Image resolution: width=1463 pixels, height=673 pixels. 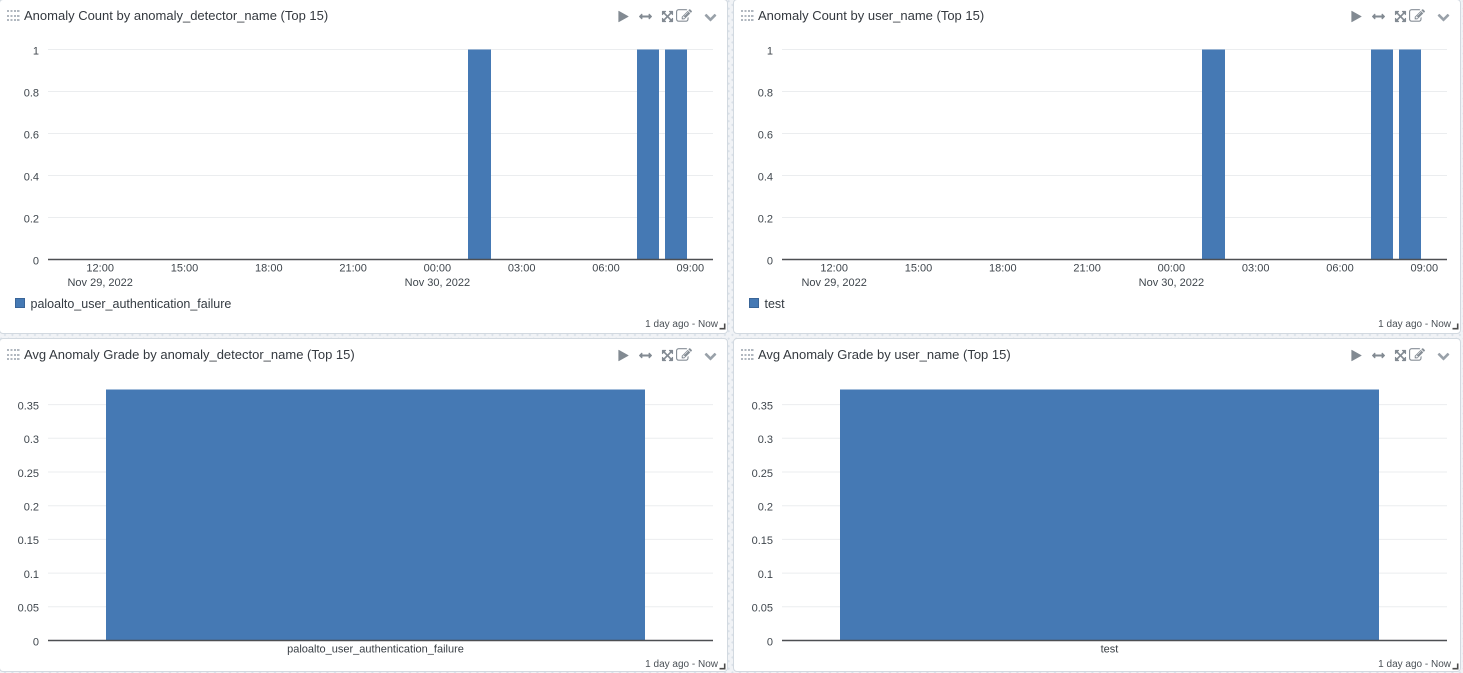 What do you see at coordinates (1110, 650) in the screenshot?
I see `svg-text: test` at bounding box center [1110, 650].